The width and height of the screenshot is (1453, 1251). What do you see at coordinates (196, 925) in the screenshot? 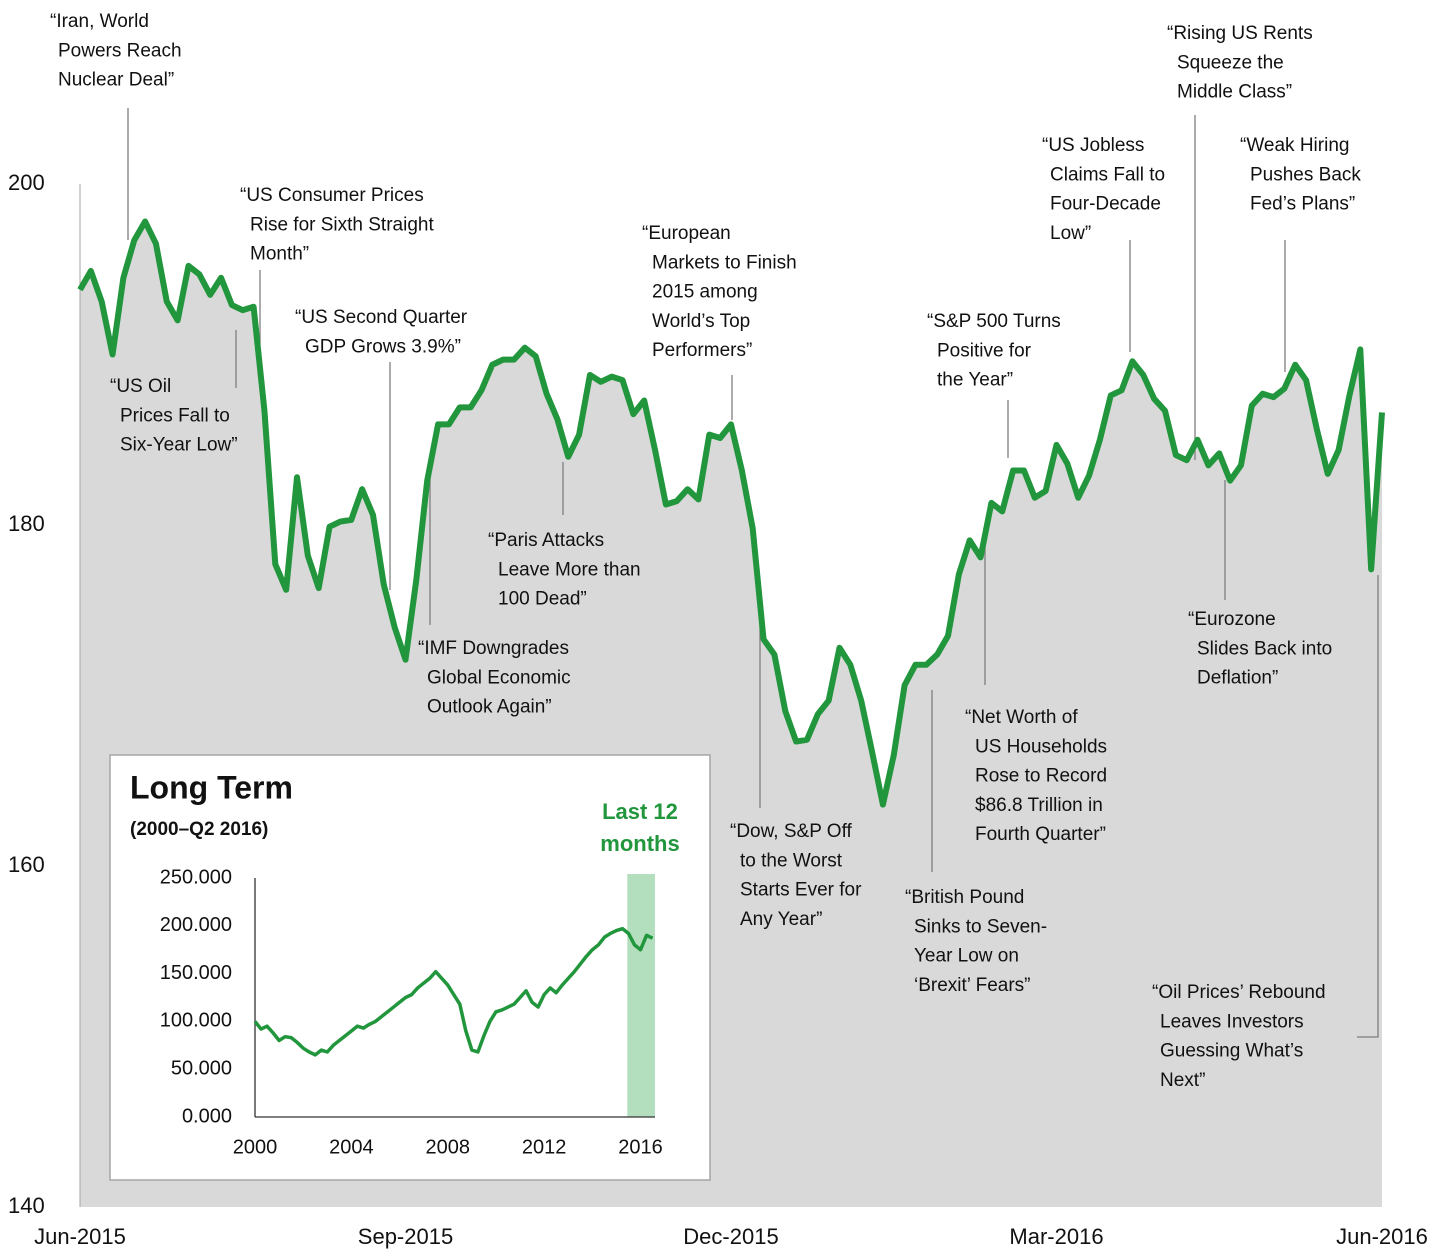
I see `inset-y-tick-label: 200.000` at bounding box center [196, 925].